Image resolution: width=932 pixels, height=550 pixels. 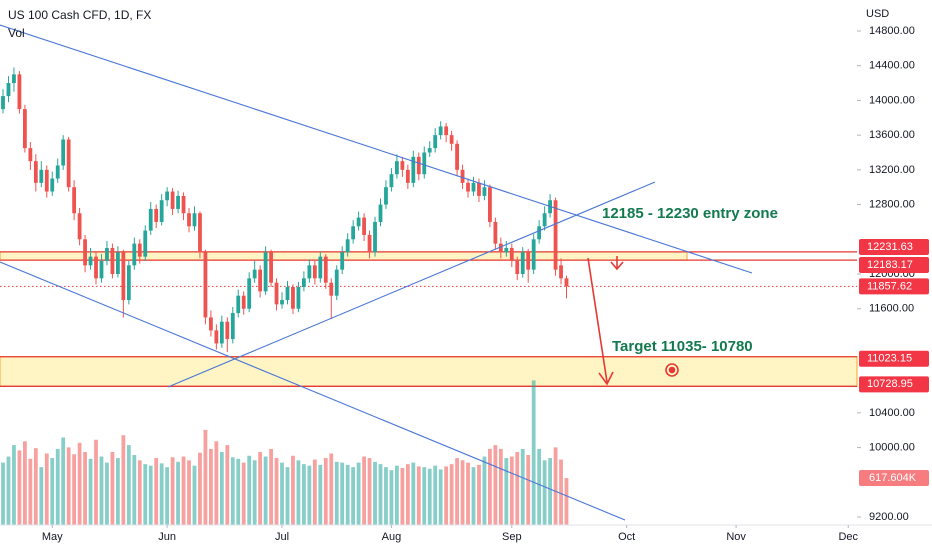 What do you see at coordinates (895, 275) in the screenshot?
I see `axis-bg` at bounding box center [895, 275].